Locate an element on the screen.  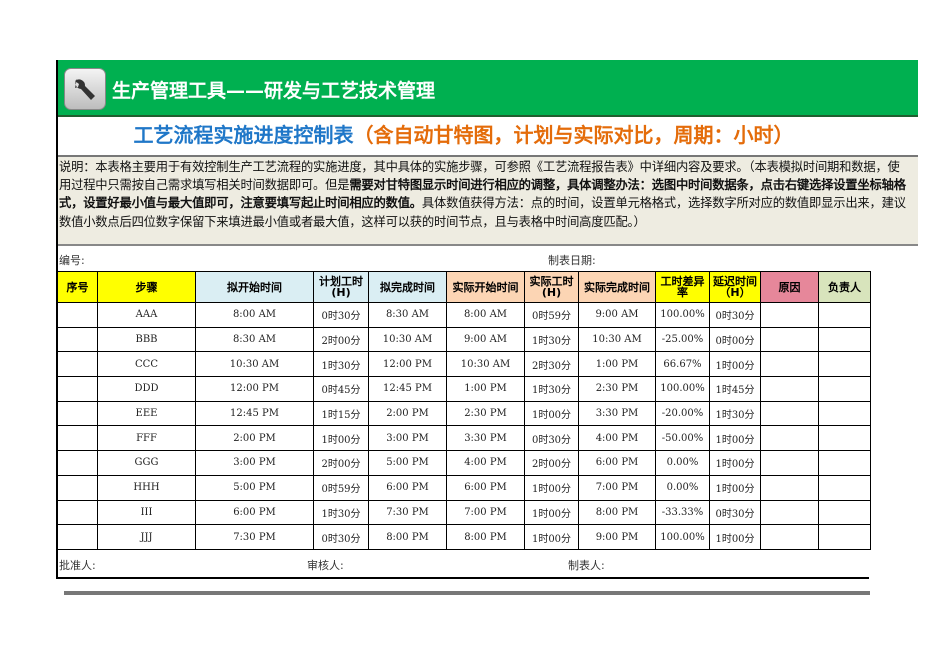
cell-plan-start: 12:45 PM is located at coordinates (254, 413).